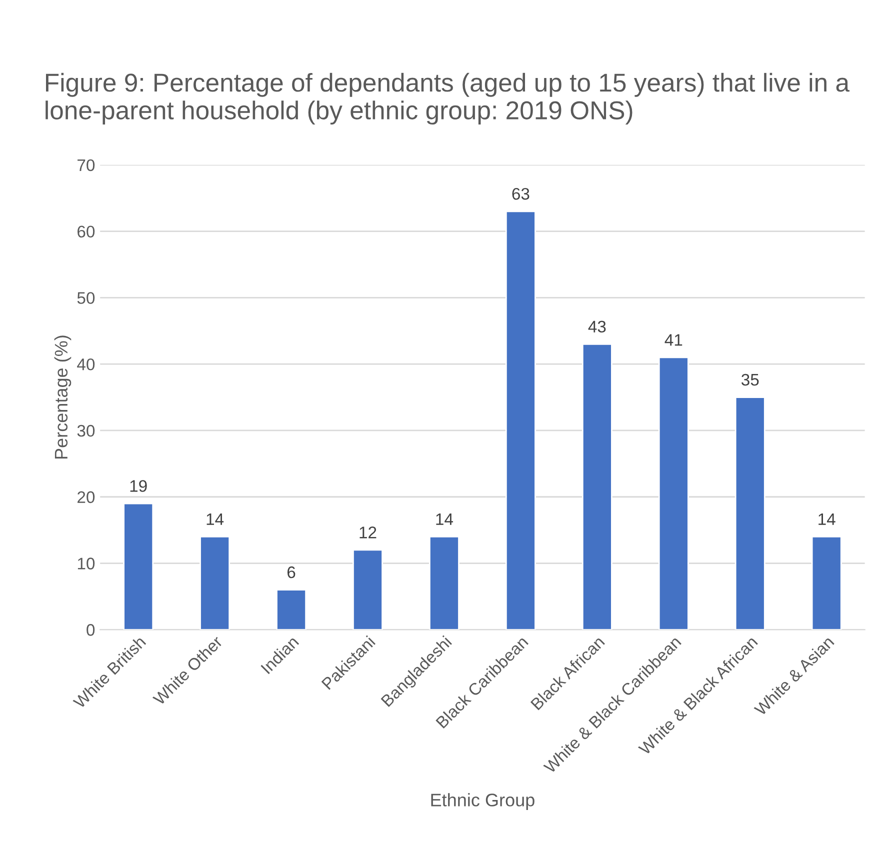 Image resolution: width=878 pixels, height=859 pixels. I want to click on data-label: 43, so click(597, 326).